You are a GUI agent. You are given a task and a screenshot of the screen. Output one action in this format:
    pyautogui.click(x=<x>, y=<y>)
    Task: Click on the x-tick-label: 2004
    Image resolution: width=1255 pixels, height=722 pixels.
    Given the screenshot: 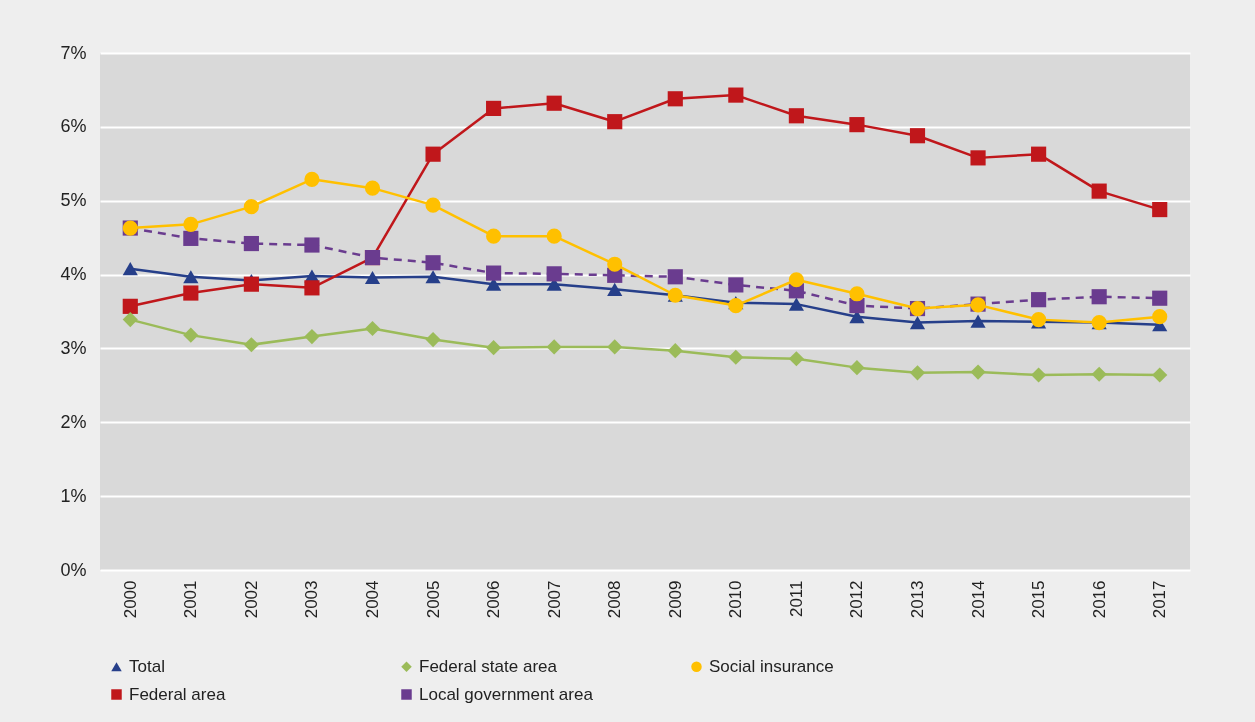 What is the action you would take?
    pyautogui.click(x=372, y=599)
    